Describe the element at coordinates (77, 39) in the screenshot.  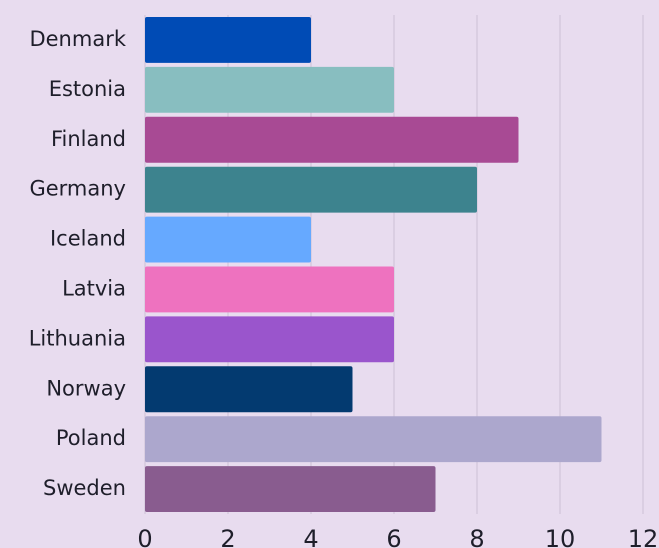
I see `y-tick-label: Denmark` at that location.